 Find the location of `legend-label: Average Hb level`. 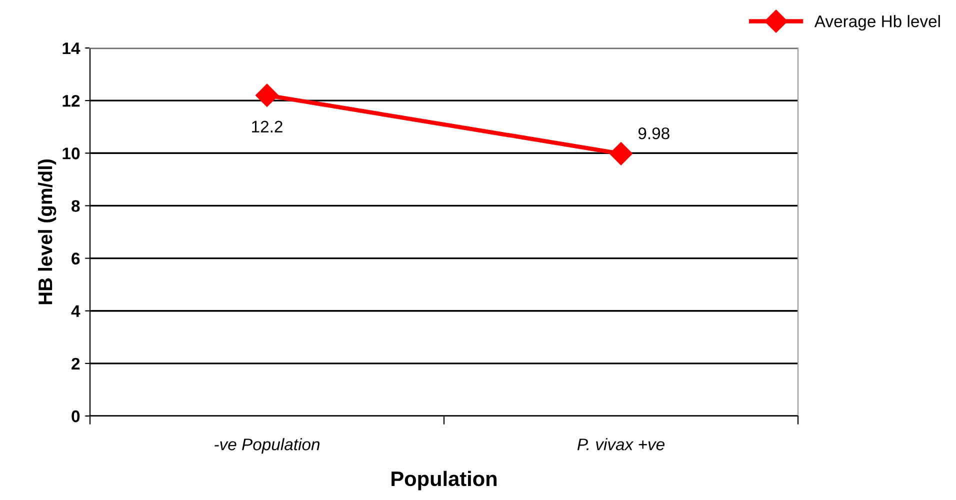

legend-label: Average Hb level is located at coordinates (877, 23).